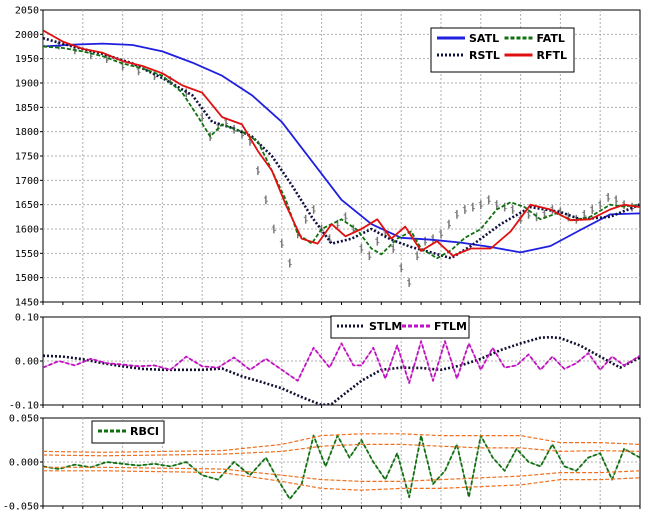  I want to click on y-tick-label: 2000, so click(27, 35).